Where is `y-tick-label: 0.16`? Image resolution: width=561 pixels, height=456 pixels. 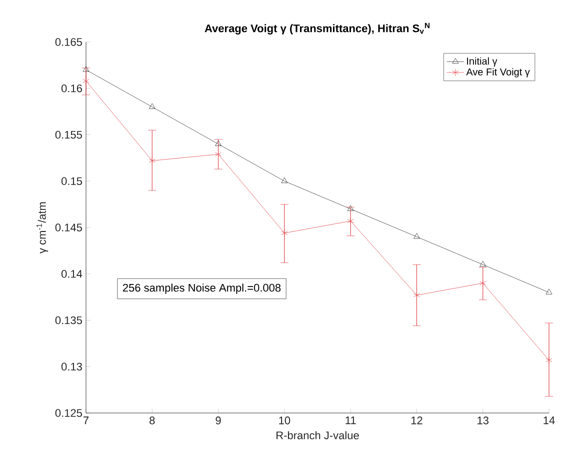 y-tick-label: 0.16 is located at coordinates (71, 88).